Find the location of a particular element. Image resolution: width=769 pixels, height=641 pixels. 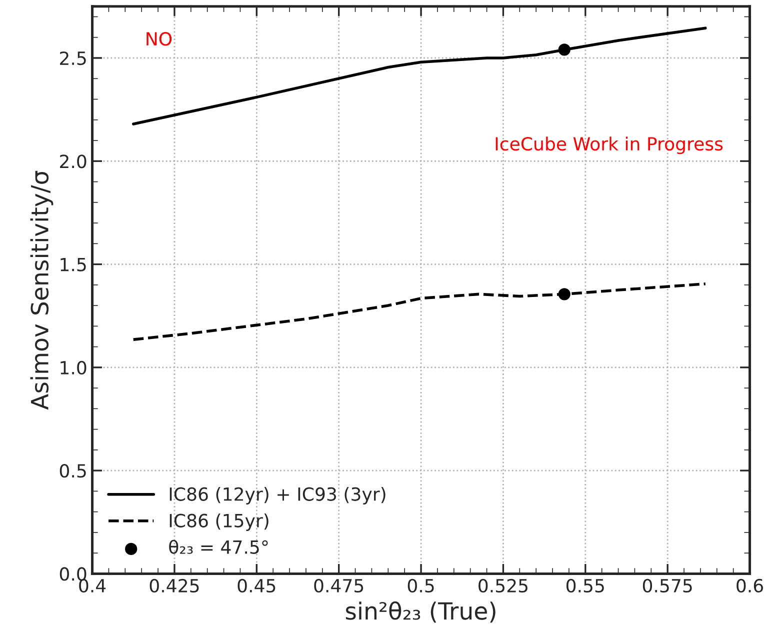

legend-label: θ₂₃ = 47.5° is located at coordinates (218, 547).